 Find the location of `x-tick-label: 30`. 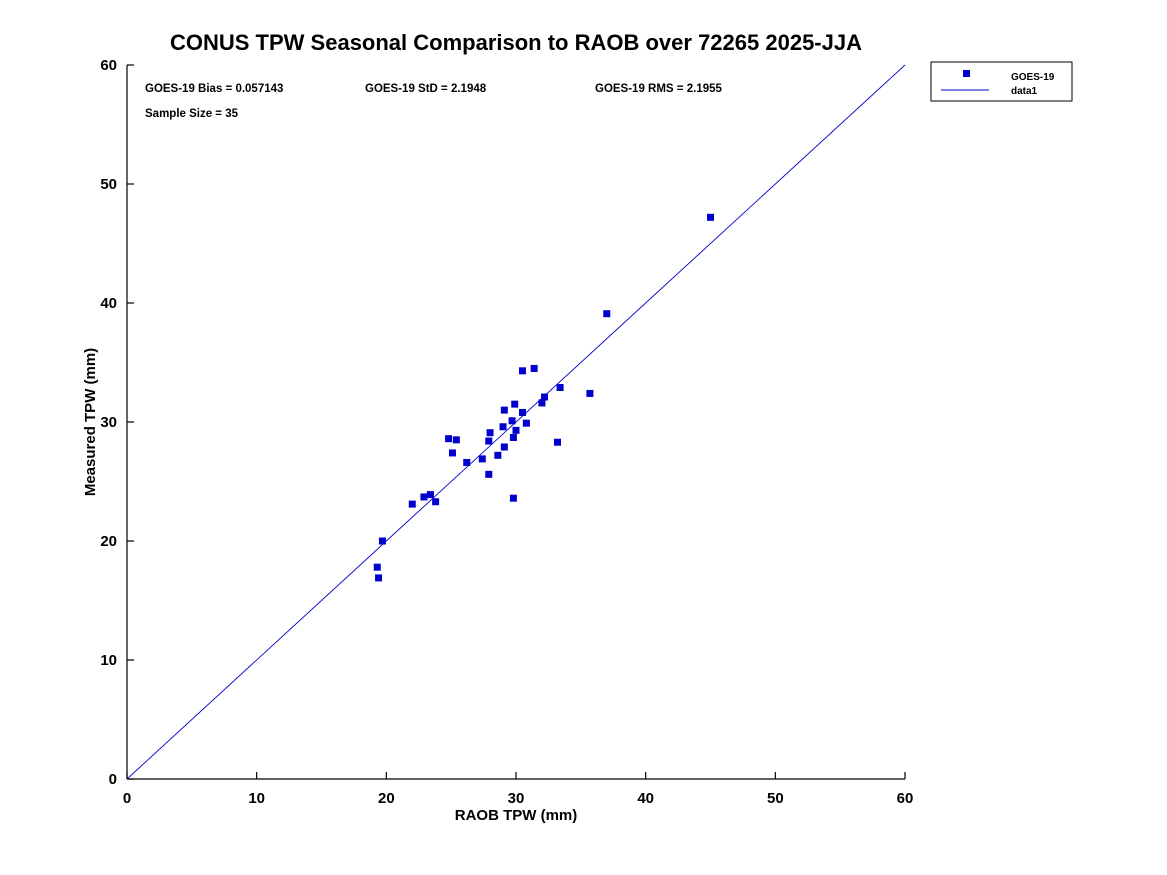

x-tick-label: 30 is located at coordinates (516, 798).